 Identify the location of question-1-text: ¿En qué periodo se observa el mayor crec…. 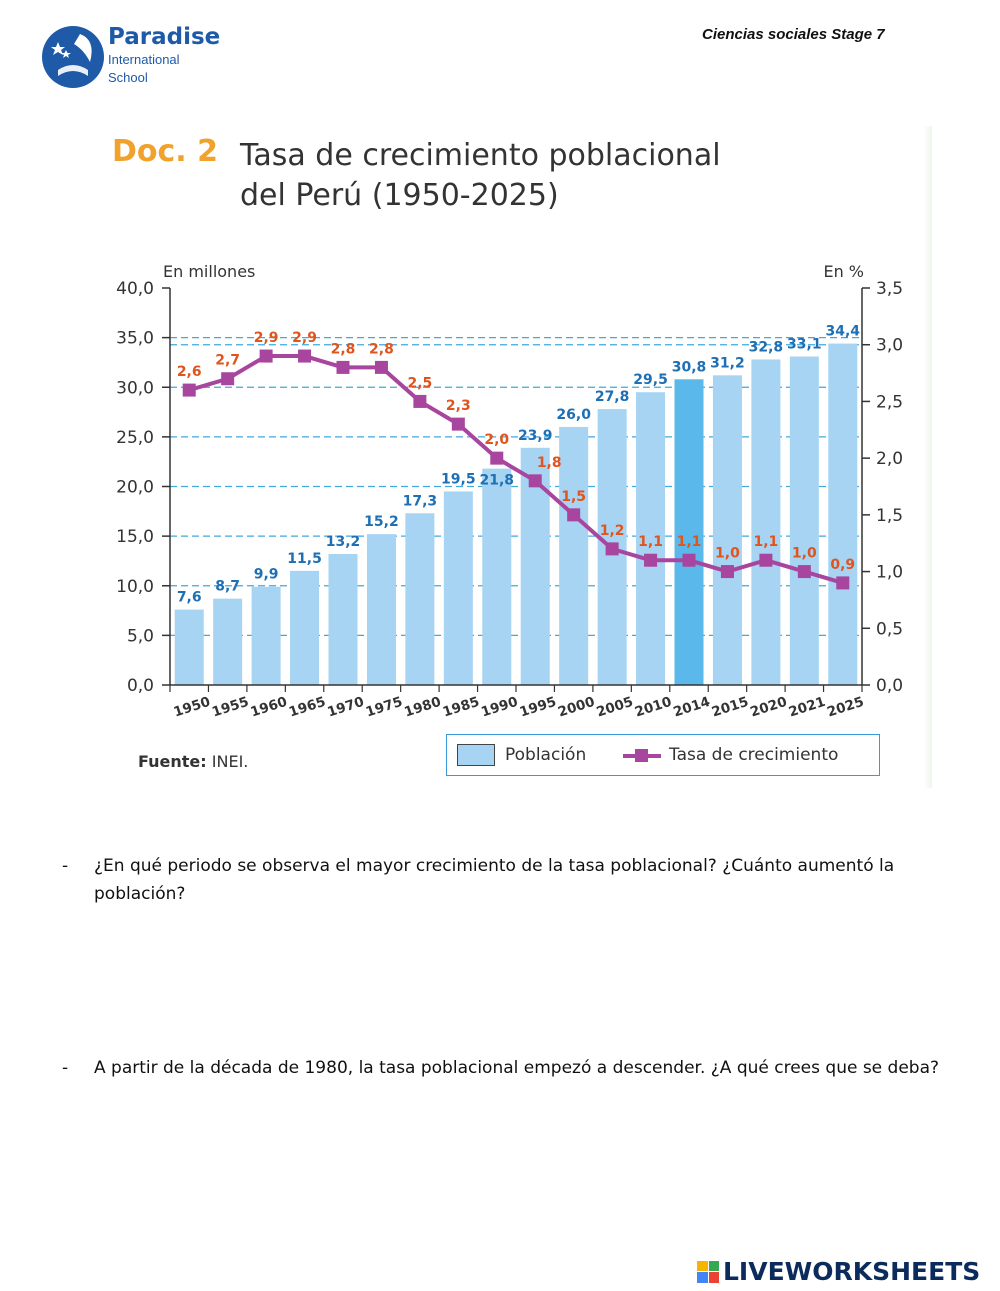
(494, 880).